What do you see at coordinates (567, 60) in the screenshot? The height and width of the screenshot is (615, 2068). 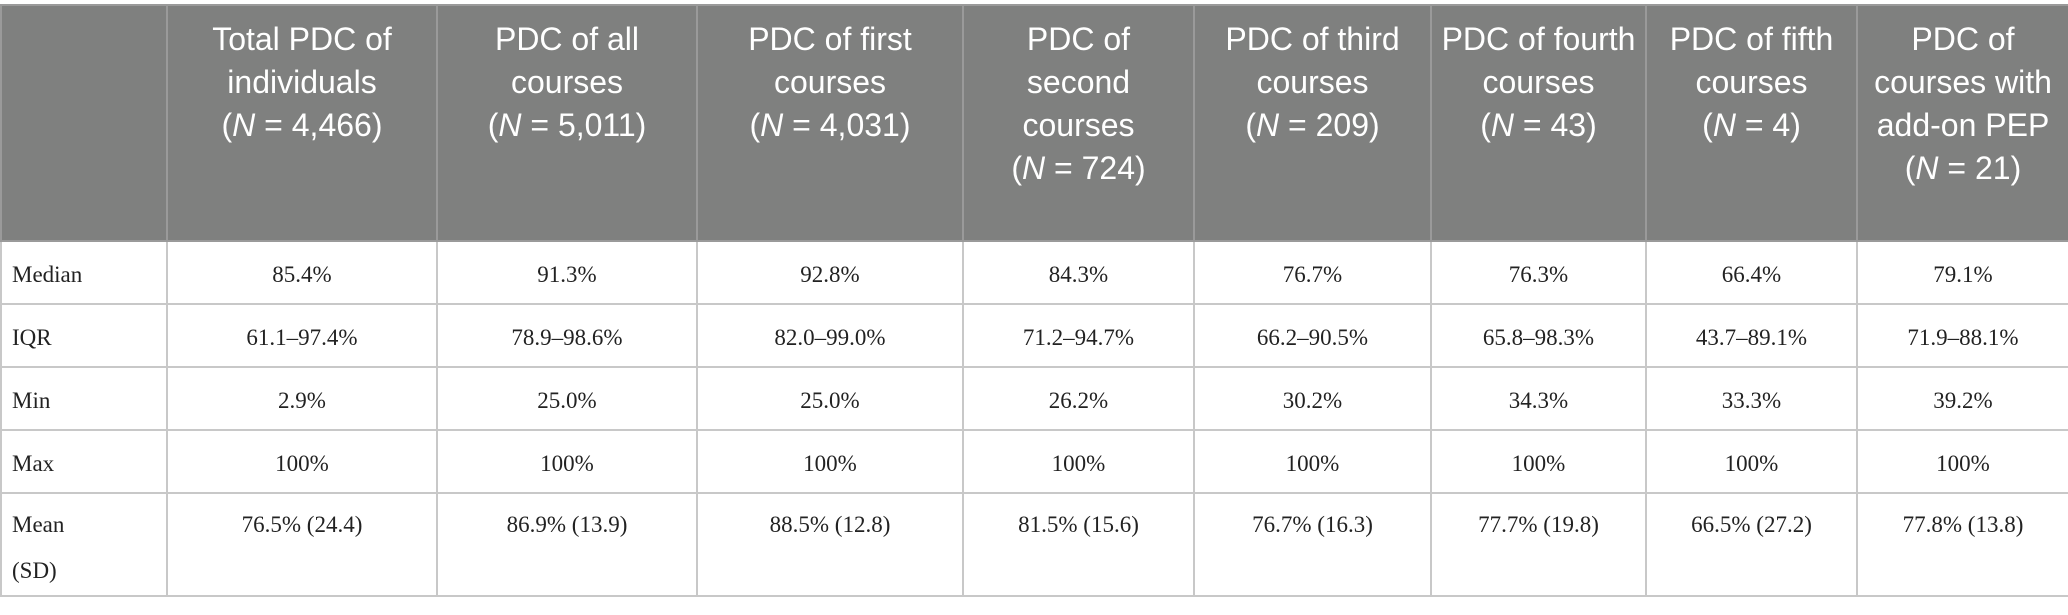 I see `column-title: PDC of all courses` at bounding box center [567, 60].